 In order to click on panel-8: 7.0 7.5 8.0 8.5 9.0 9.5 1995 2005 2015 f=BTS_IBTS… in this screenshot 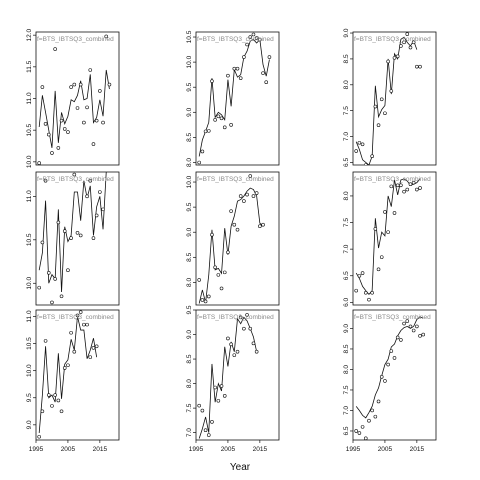, I will do `click(233, 379)`.